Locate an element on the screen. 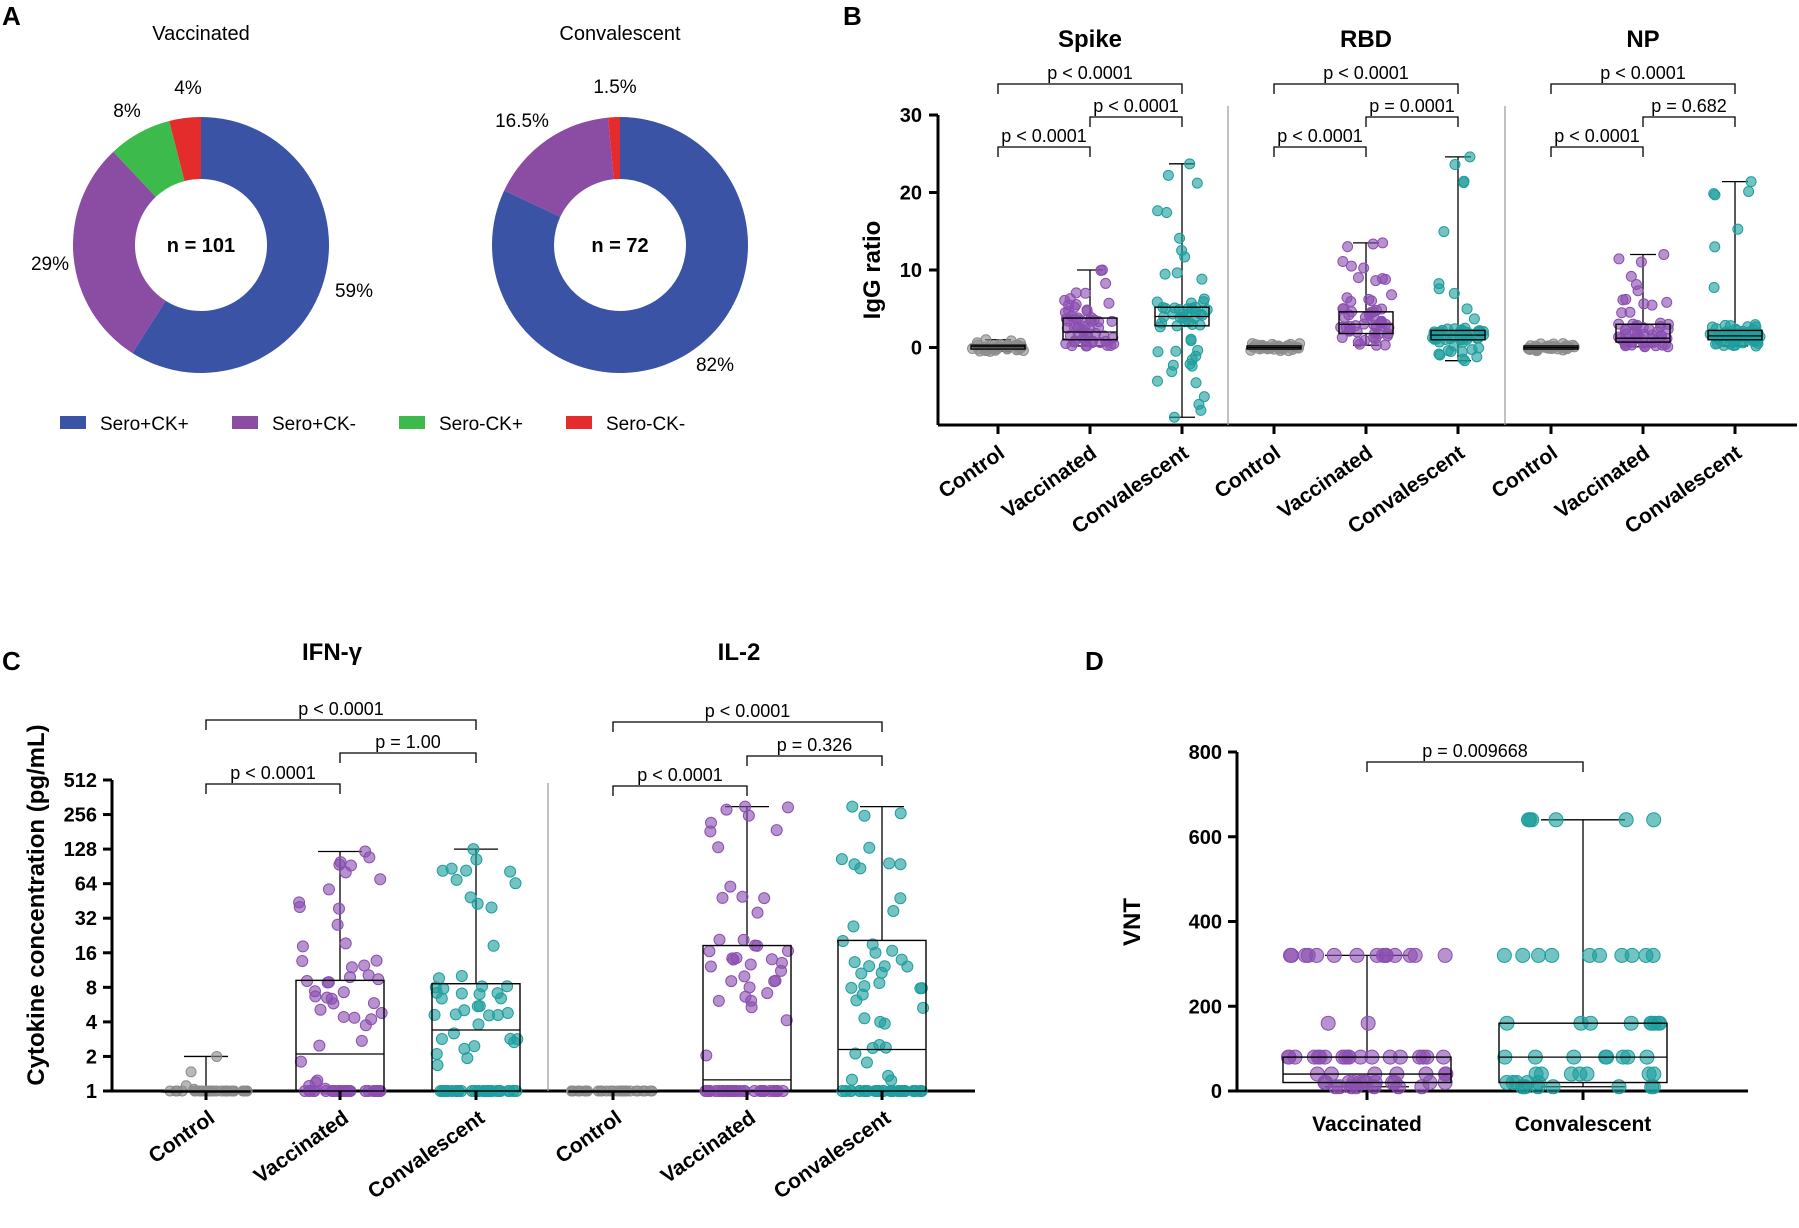 The image size is (1799, 1228). box-convalescent is located at coordinates (882, 948).